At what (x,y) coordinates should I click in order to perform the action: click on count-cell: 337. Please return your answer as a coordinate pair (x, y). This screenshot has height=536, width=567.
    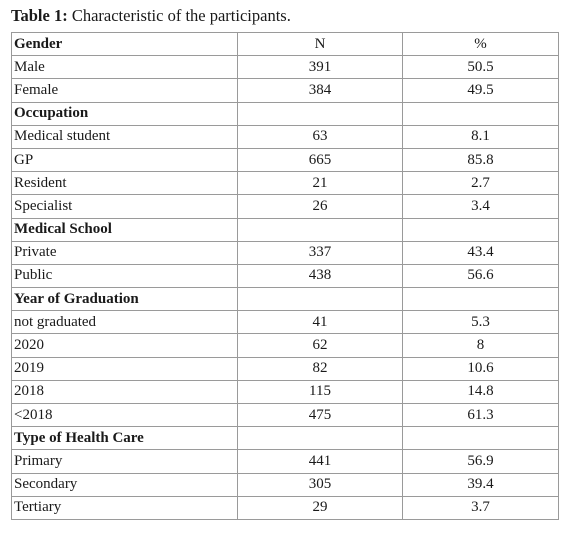
    Looking at the image, I should click on (320, 252).